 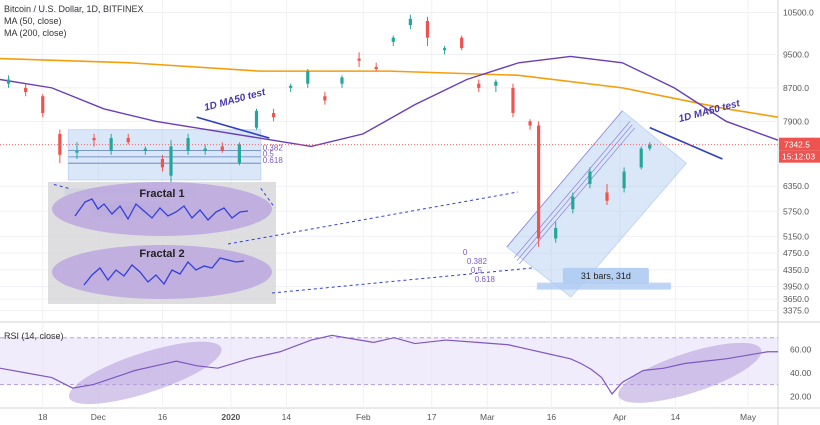 I want to click on last-price-tag, so click(x=799, y=144).